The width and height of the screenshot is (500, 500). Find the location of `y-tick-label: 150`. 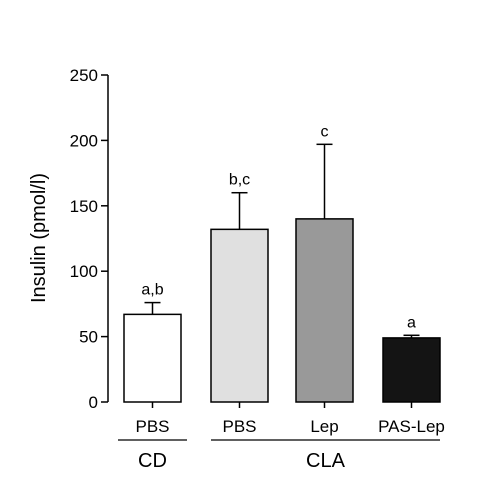

y-tick-label: 150 is located at coordinates (84, 206).